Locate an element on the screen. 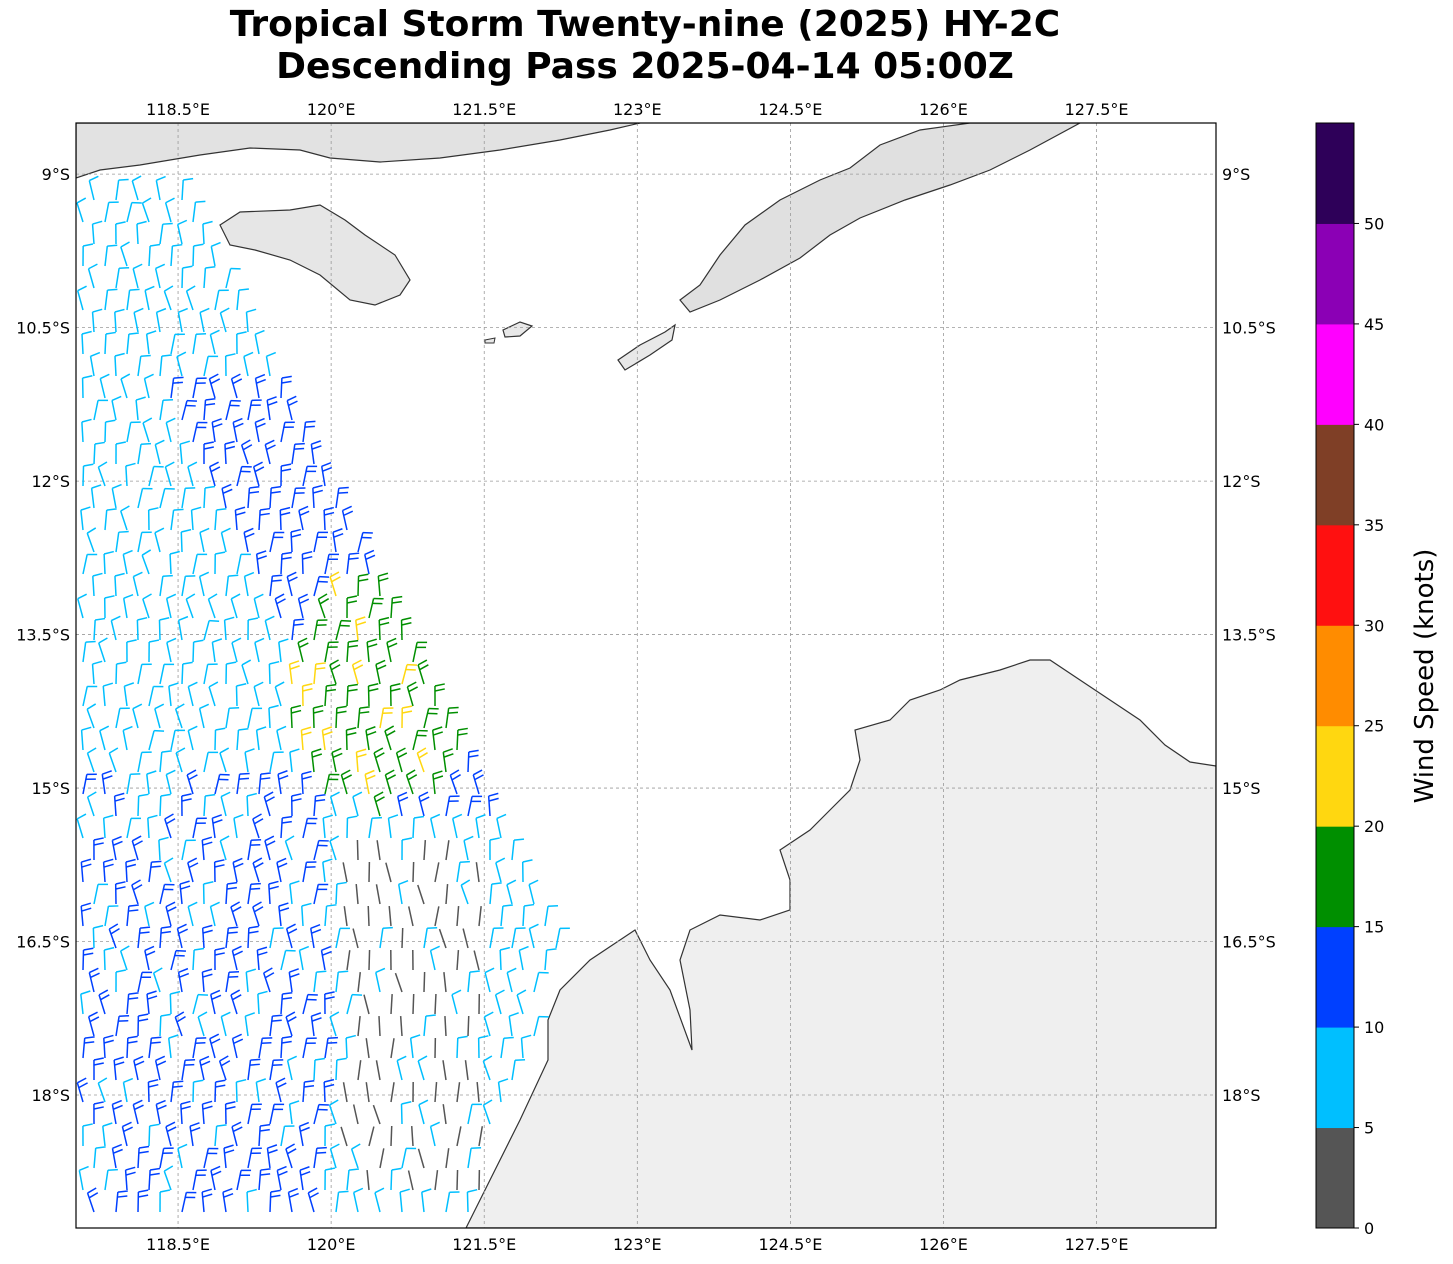 Image resolution: width=1453 pixels, height=1264 pixels. title-line-2: Descending Pass 2025-04-14 05:00Z is located at coordinates (645, 66).